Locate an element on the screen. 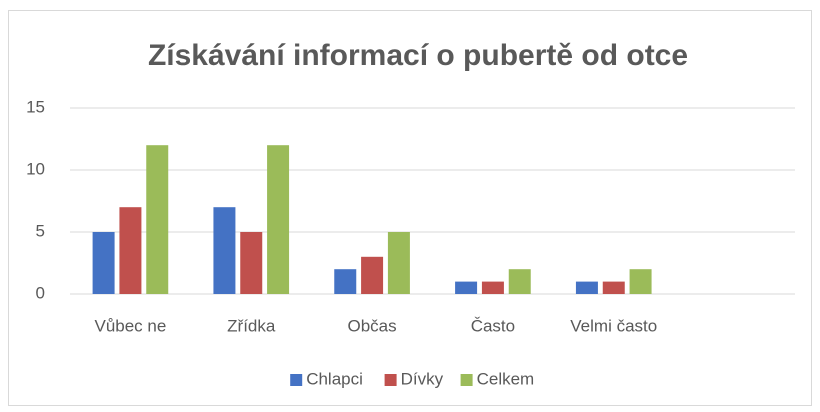 This screenshot has width=820, height=412. legend-label: Dívky is located at coordinates (422, 378).